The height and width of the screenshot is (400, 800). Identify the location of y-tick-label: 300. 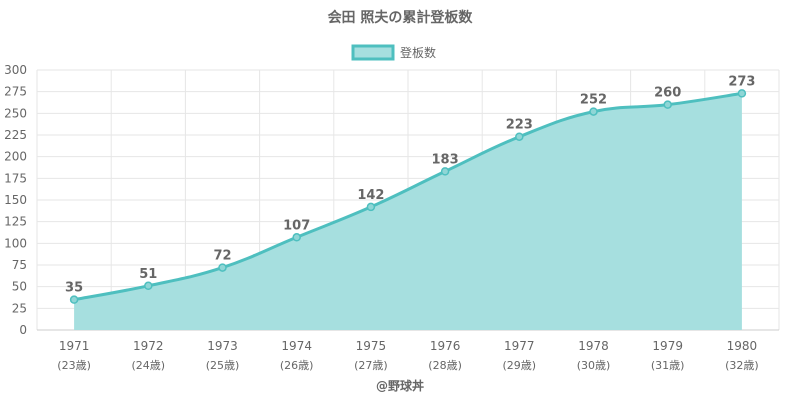
(15, 70).